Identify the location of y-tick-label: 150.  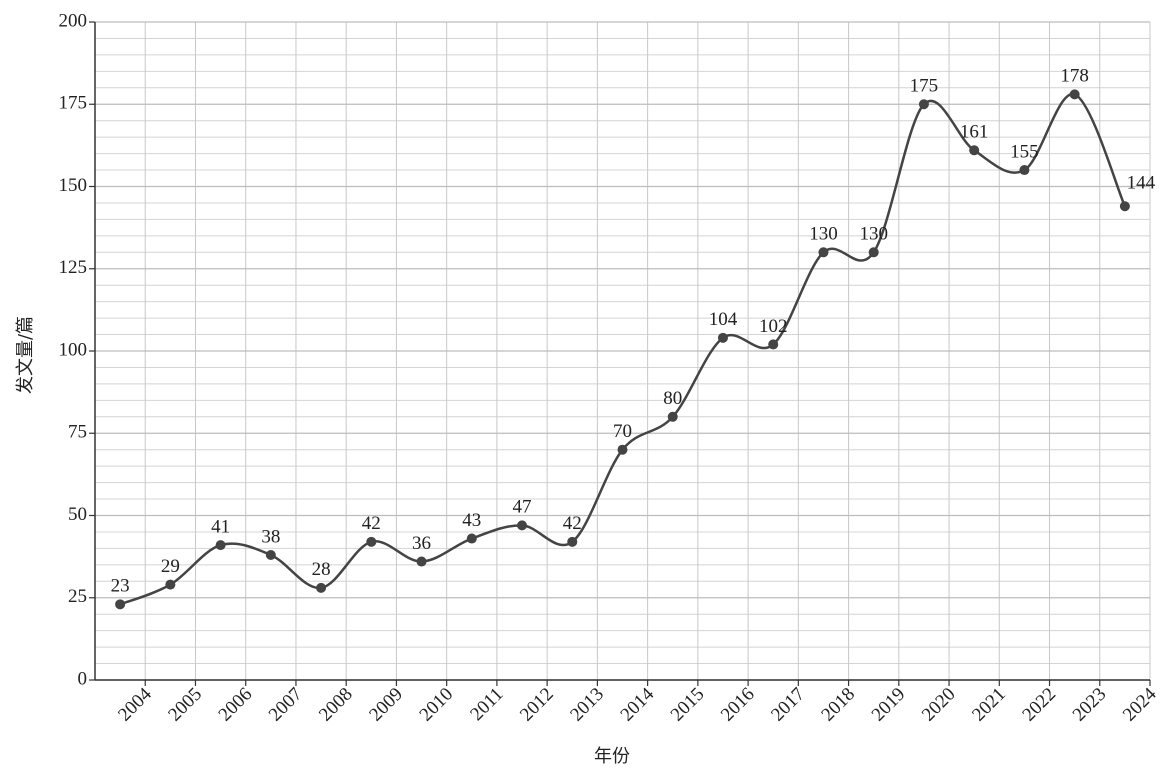
(73, 185).